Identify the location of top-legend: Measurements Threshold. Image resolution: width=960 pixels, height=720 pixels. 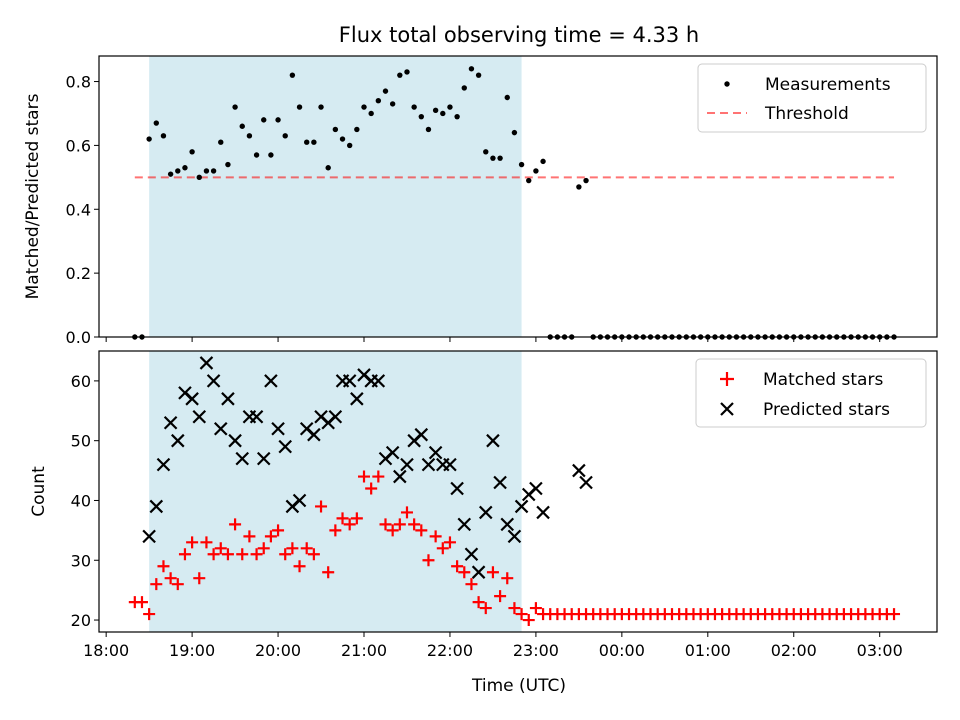
(812, 98).